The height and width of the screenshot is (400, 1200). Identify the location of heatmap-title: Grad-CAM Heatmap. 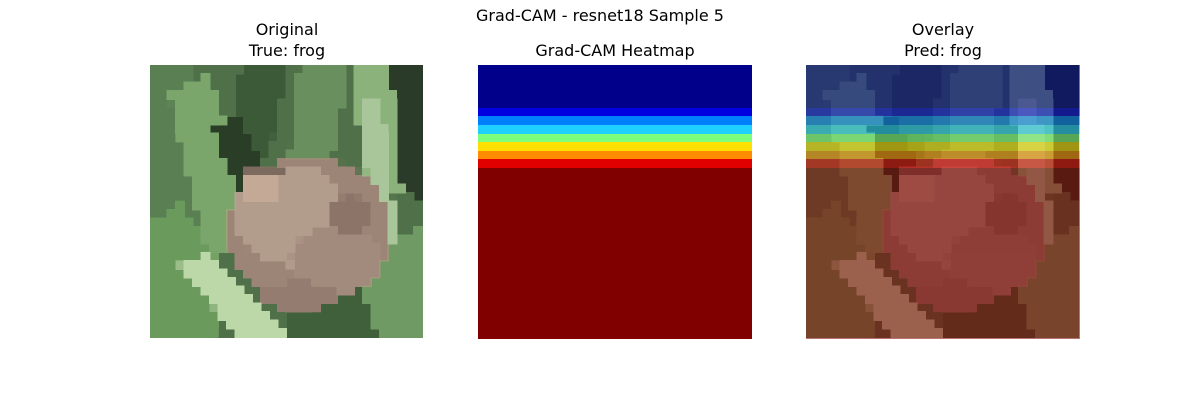
(615, 50).